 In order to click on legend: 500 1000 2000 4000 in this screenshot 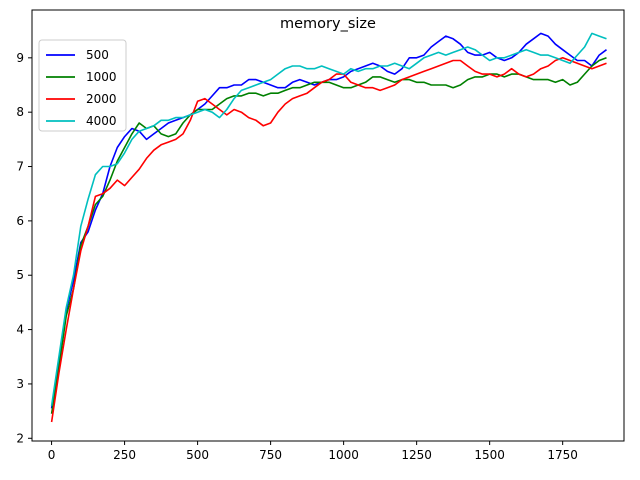, I will do `click(82, 85)`.